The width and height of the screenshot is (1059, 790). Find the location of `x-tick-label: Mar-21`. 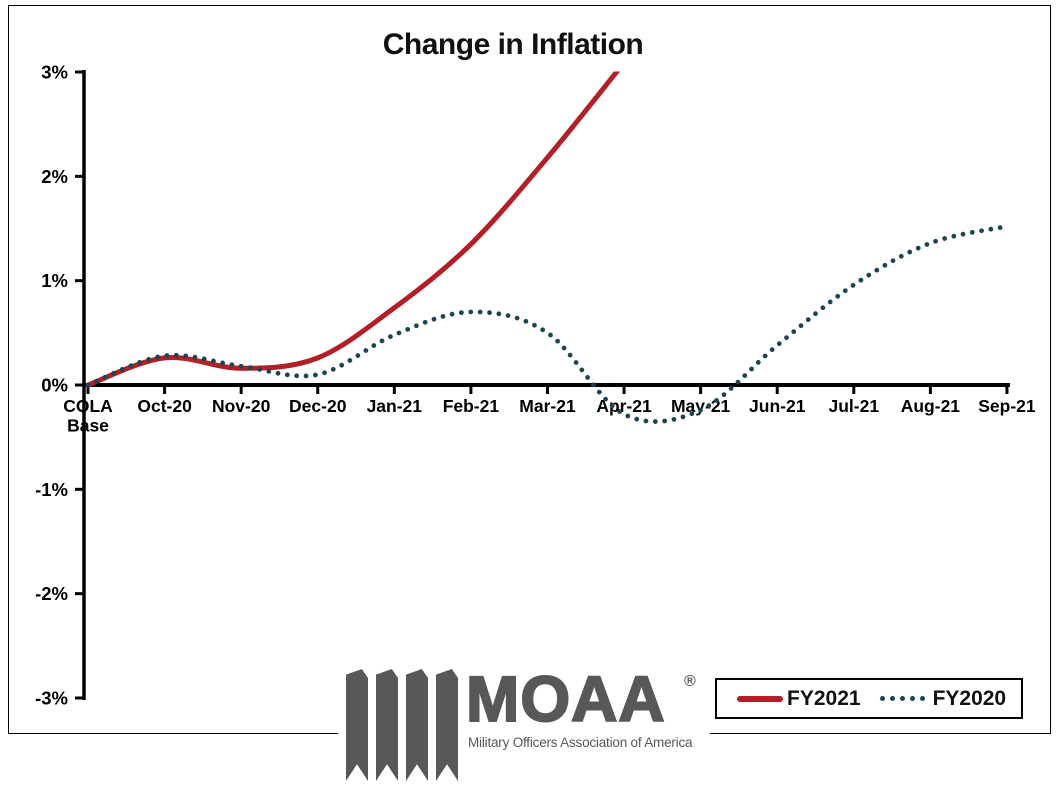

x-tick-label: Mar-21 is located at coordinates (547, 406).